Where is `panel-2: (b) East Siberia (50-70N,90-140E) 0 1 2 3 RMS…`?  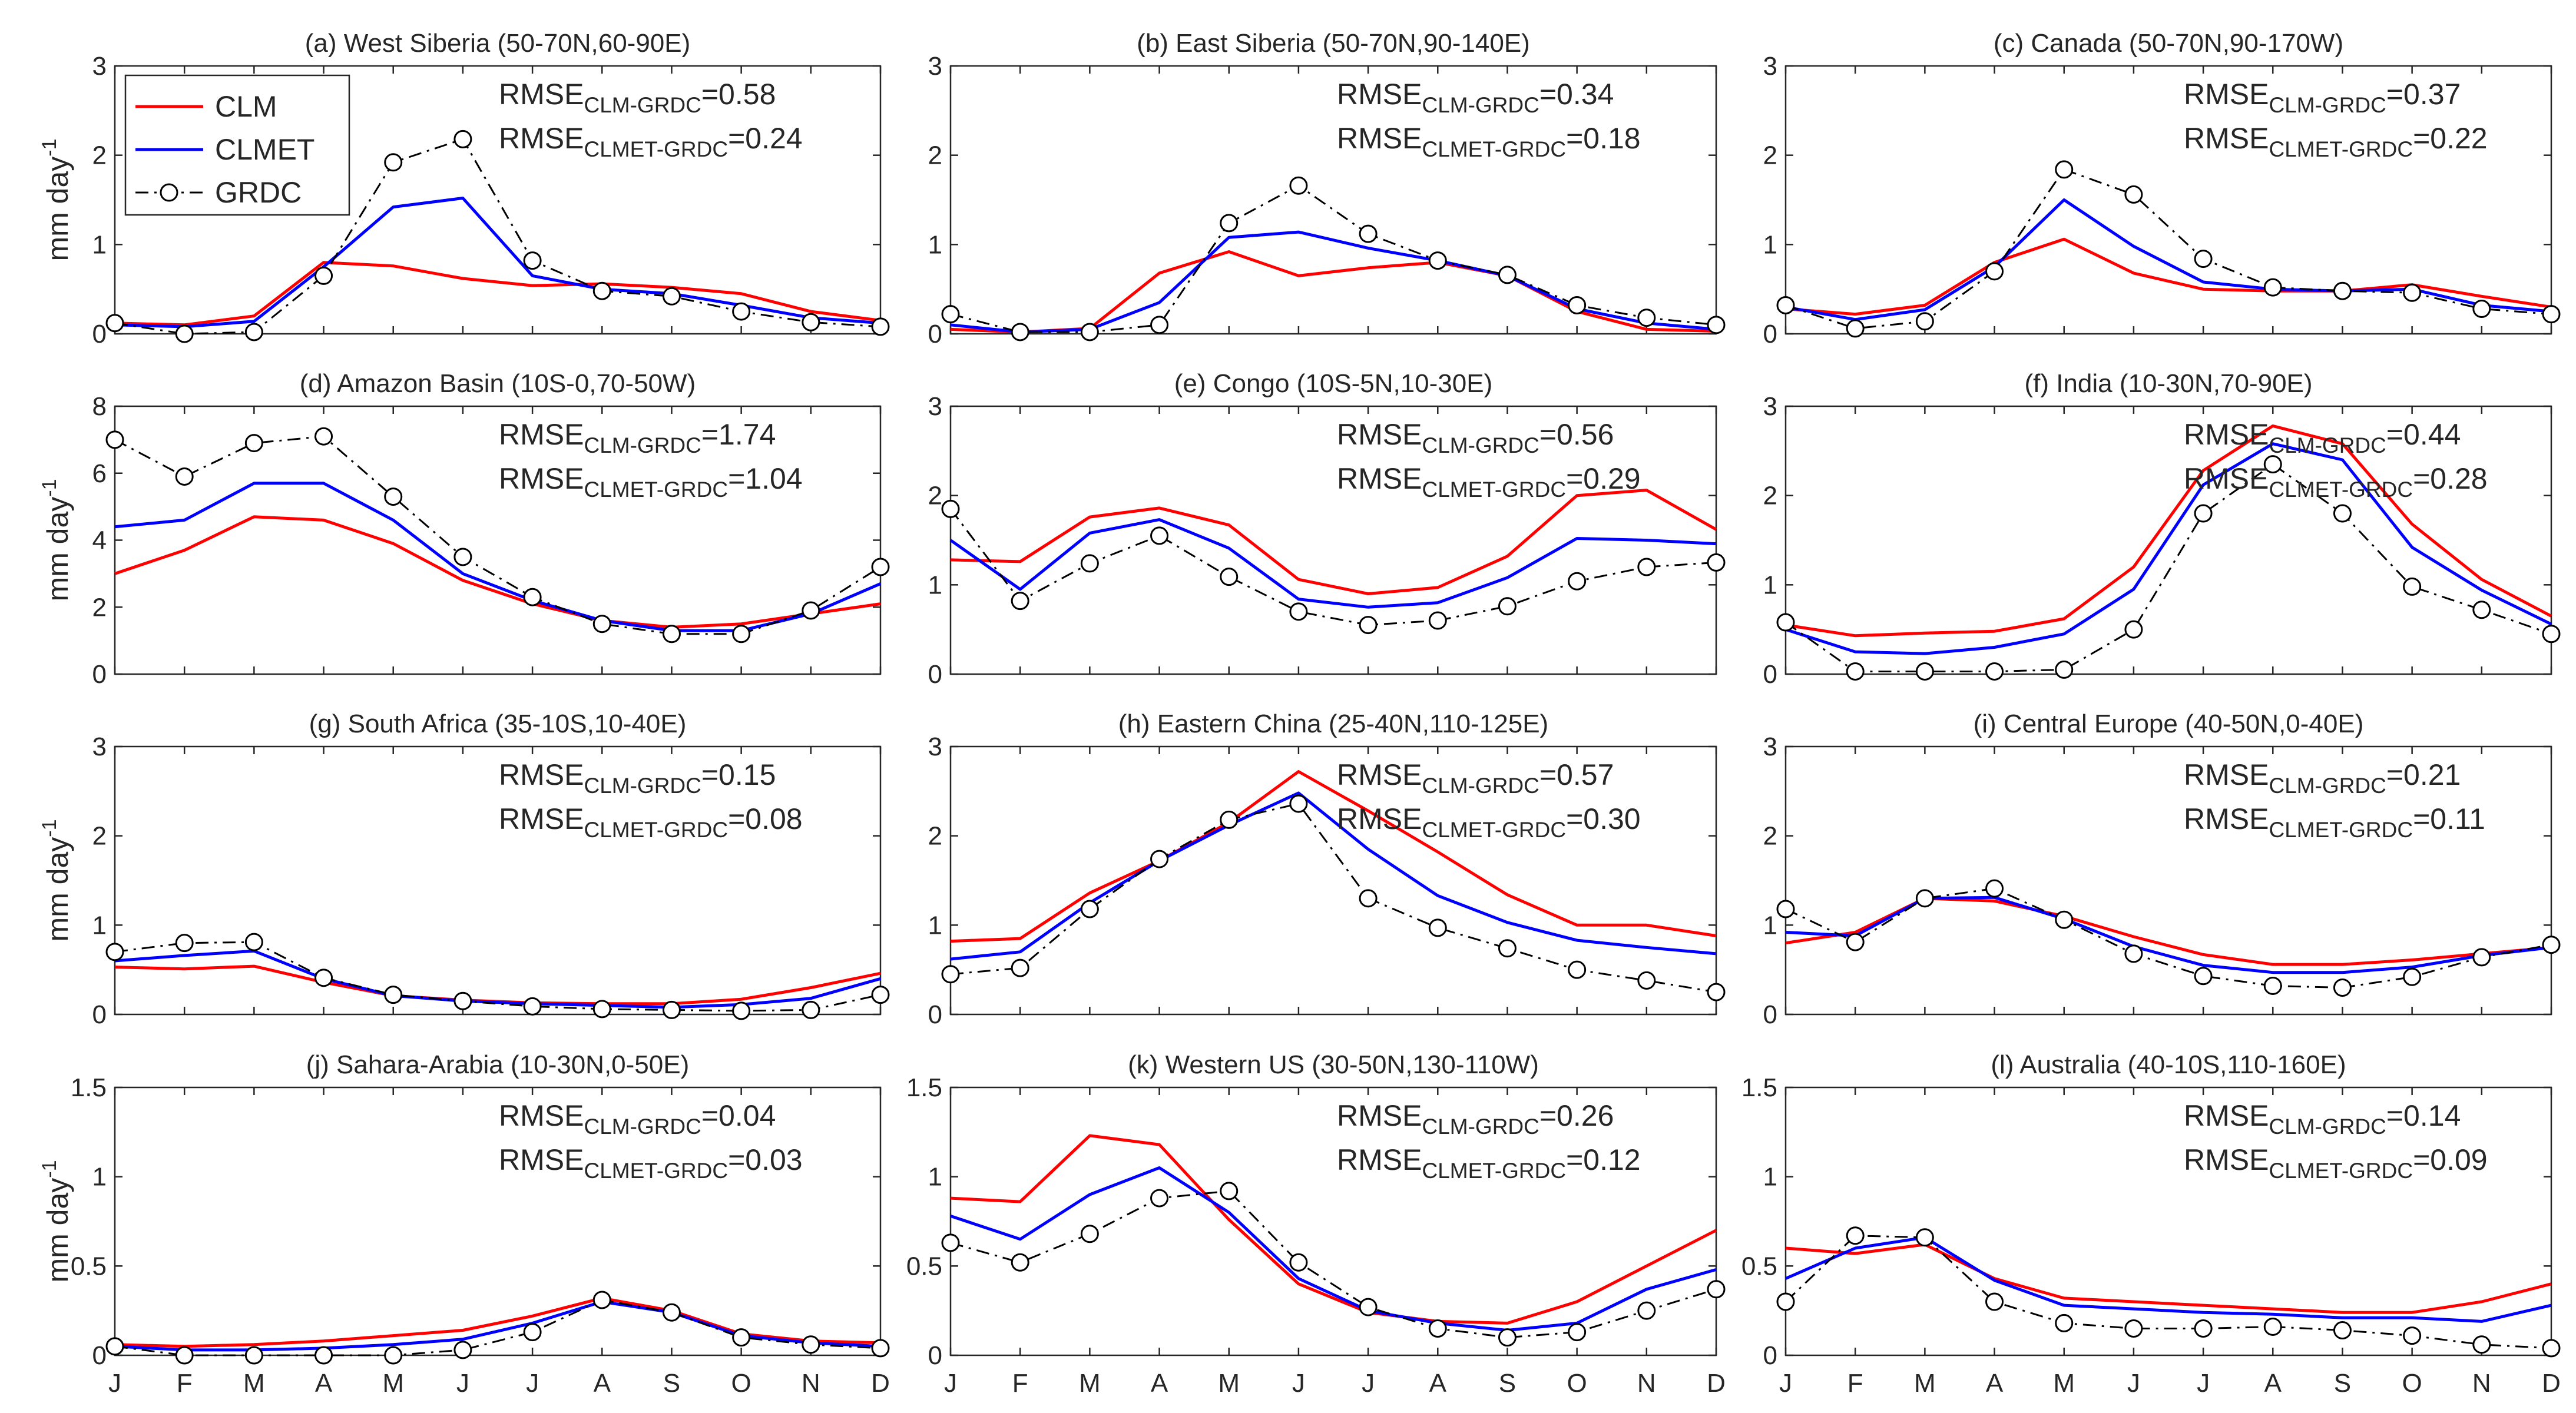 panel-2: (b) East Siberia (50-70N,90-140E) 0 1 2 3 RMS… is located at coordinates (1327, 189).